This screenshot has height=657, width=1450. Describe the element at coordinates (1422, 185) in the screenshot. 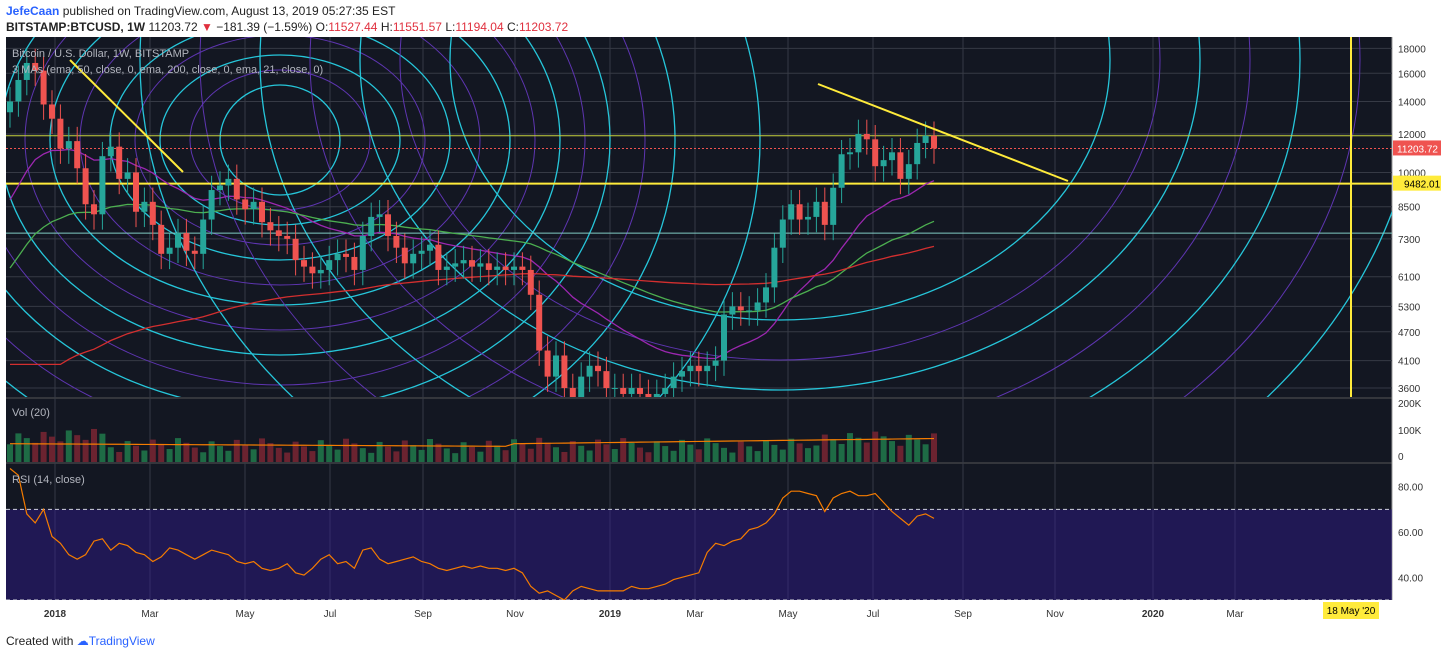

I see `level-price-badge-text: 9482.01` at that location.